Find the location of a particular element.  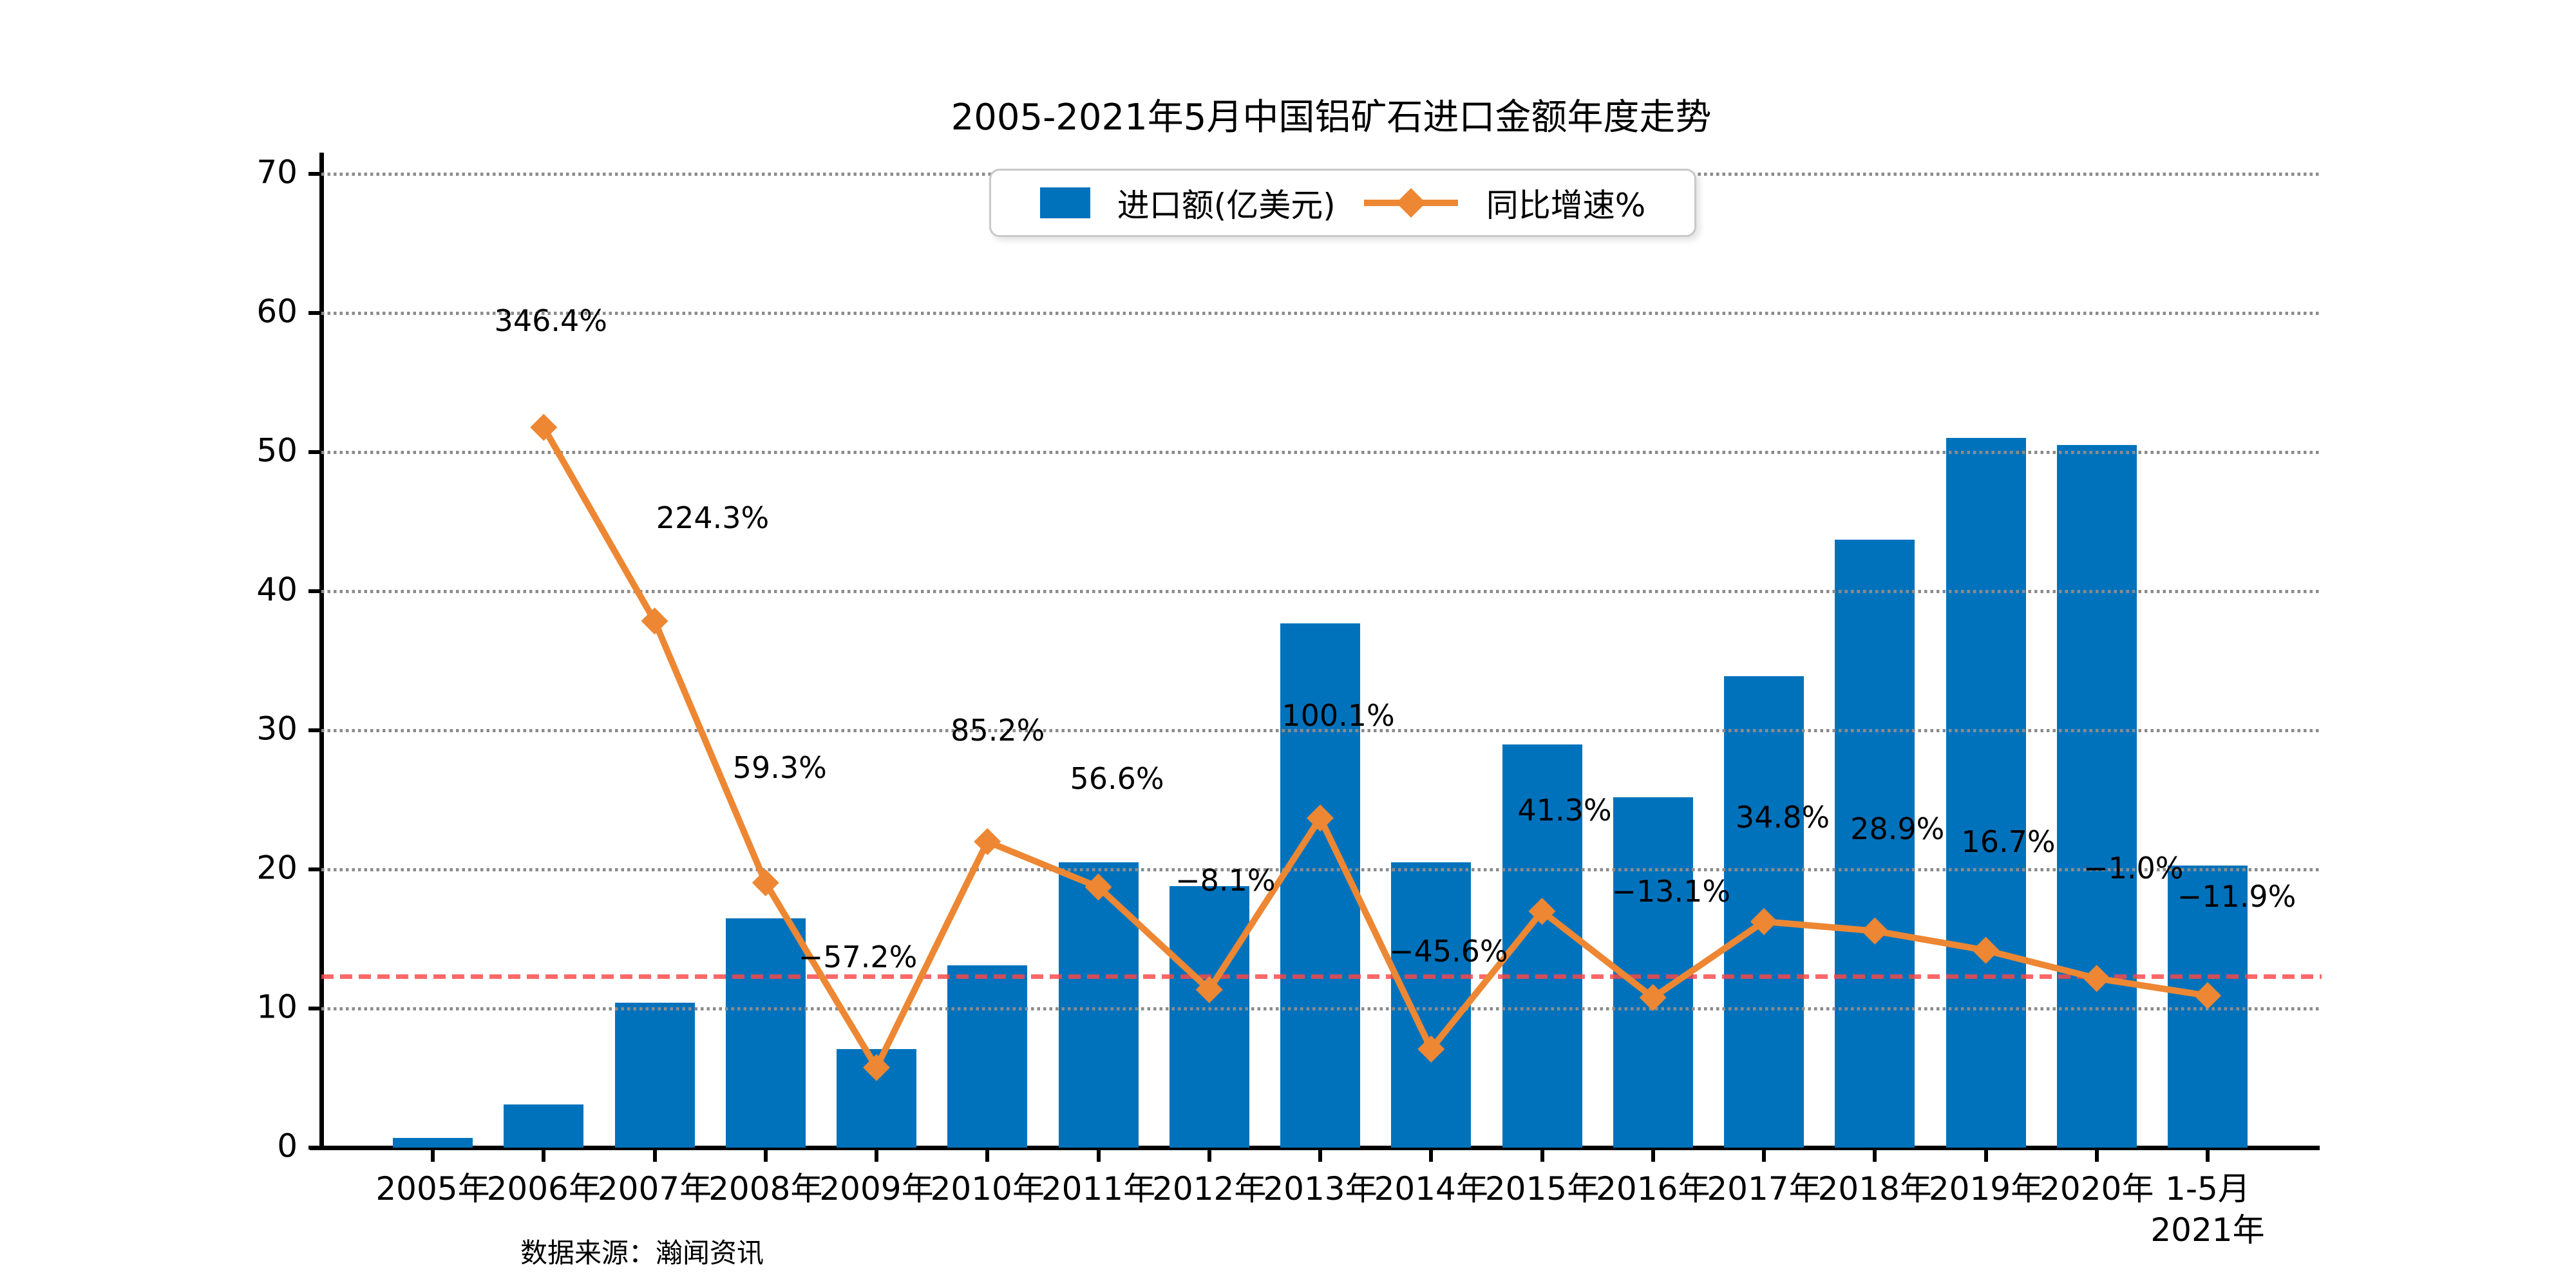

growth-point-label-1: 224.3% is located at coordinates (713, 518).